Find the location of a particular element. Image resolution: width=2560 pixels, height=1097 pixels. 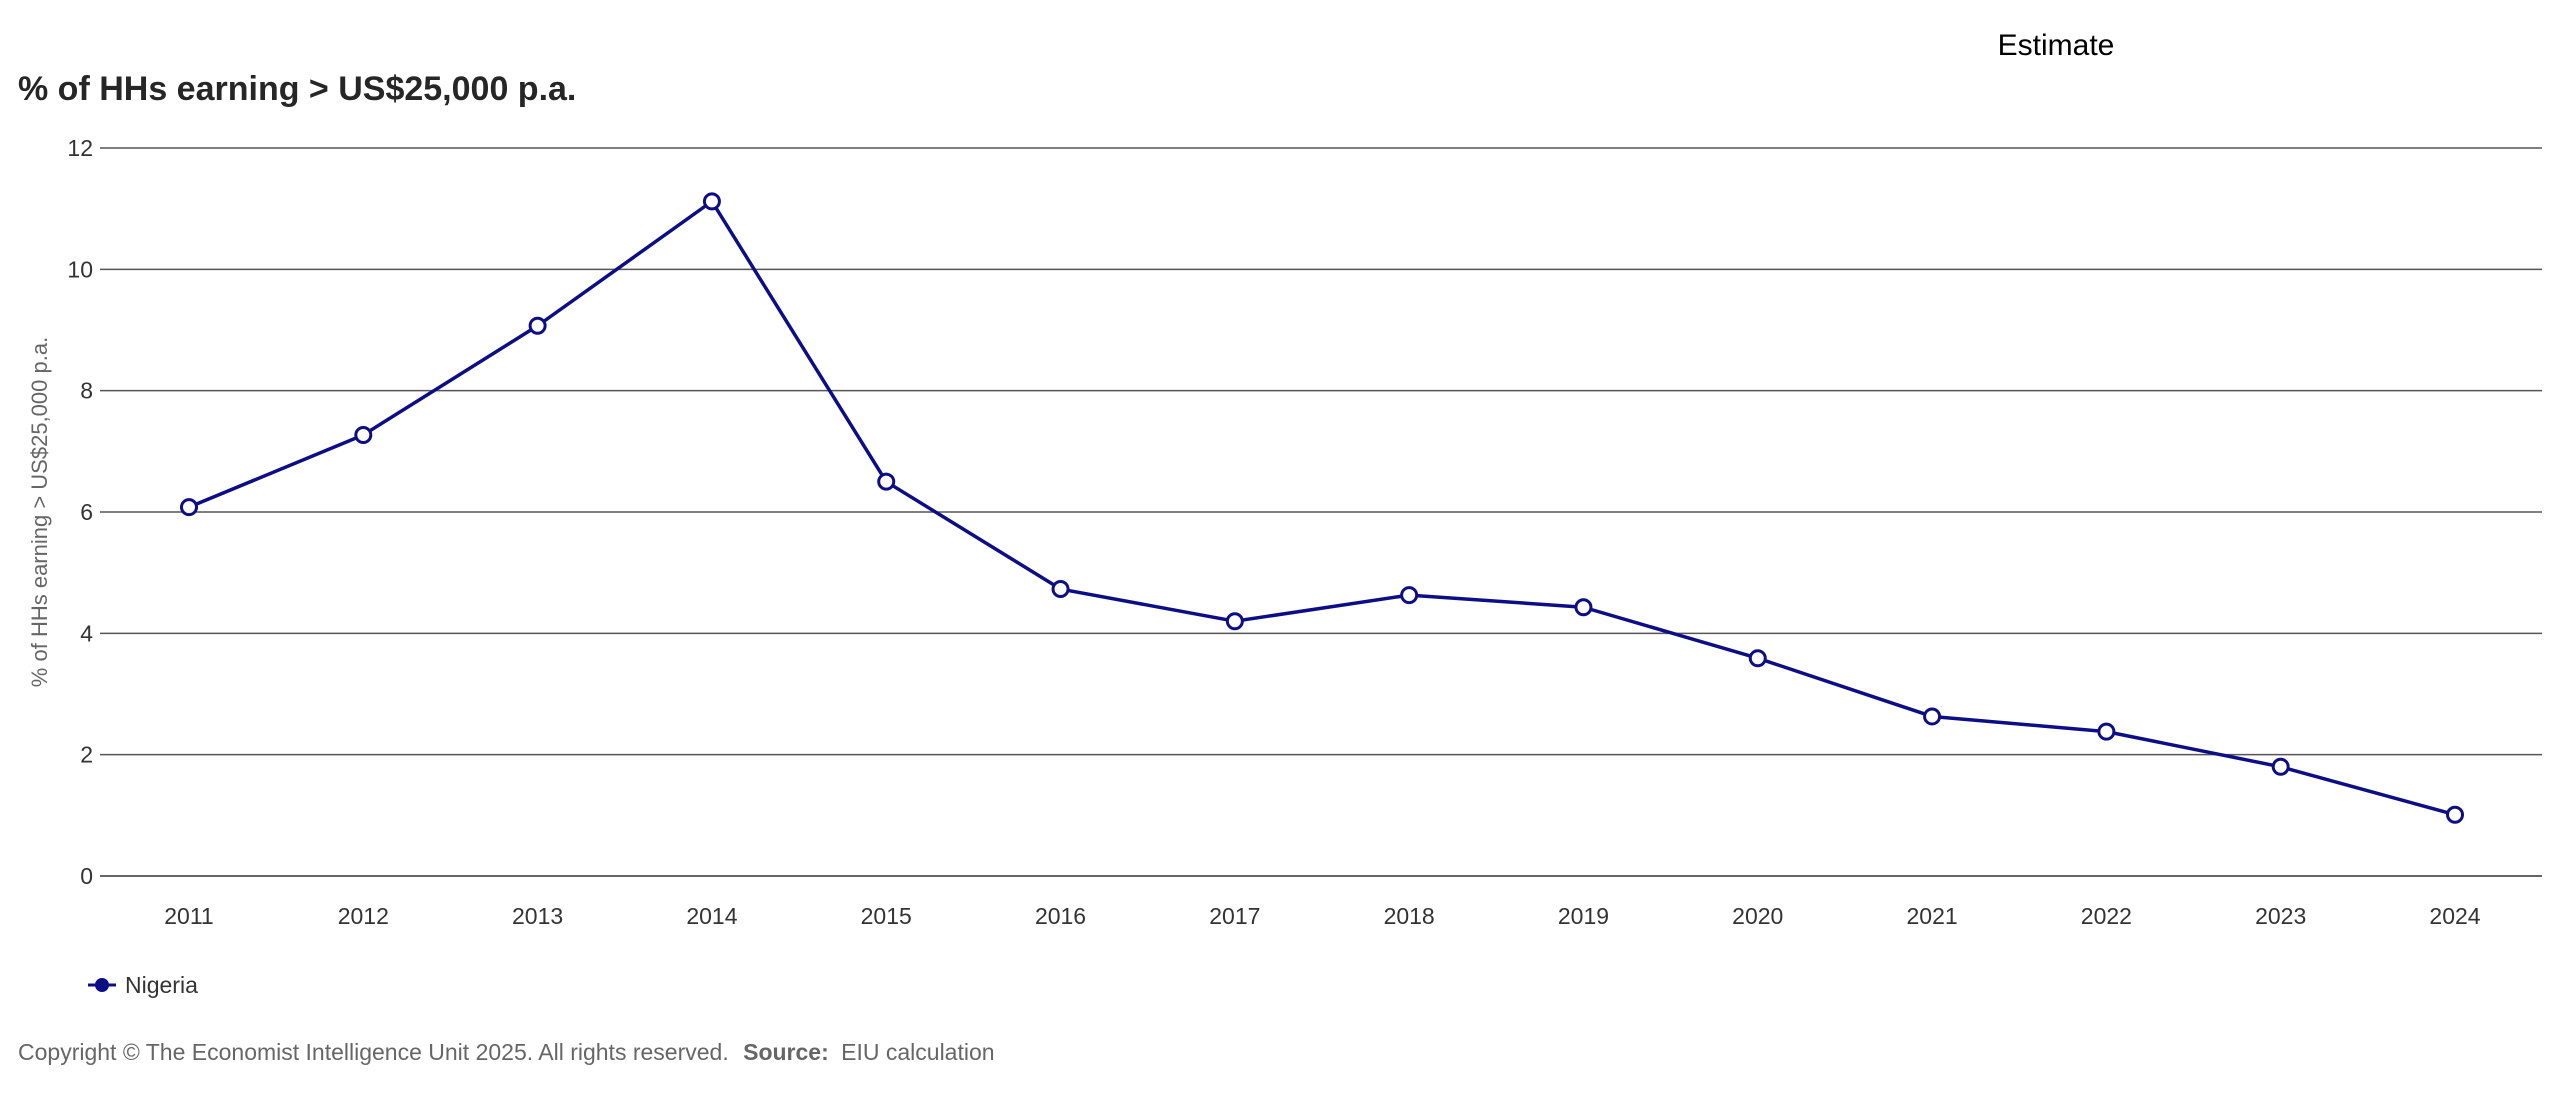

y-tick-label: 6 is located at coordinates (86, 512).